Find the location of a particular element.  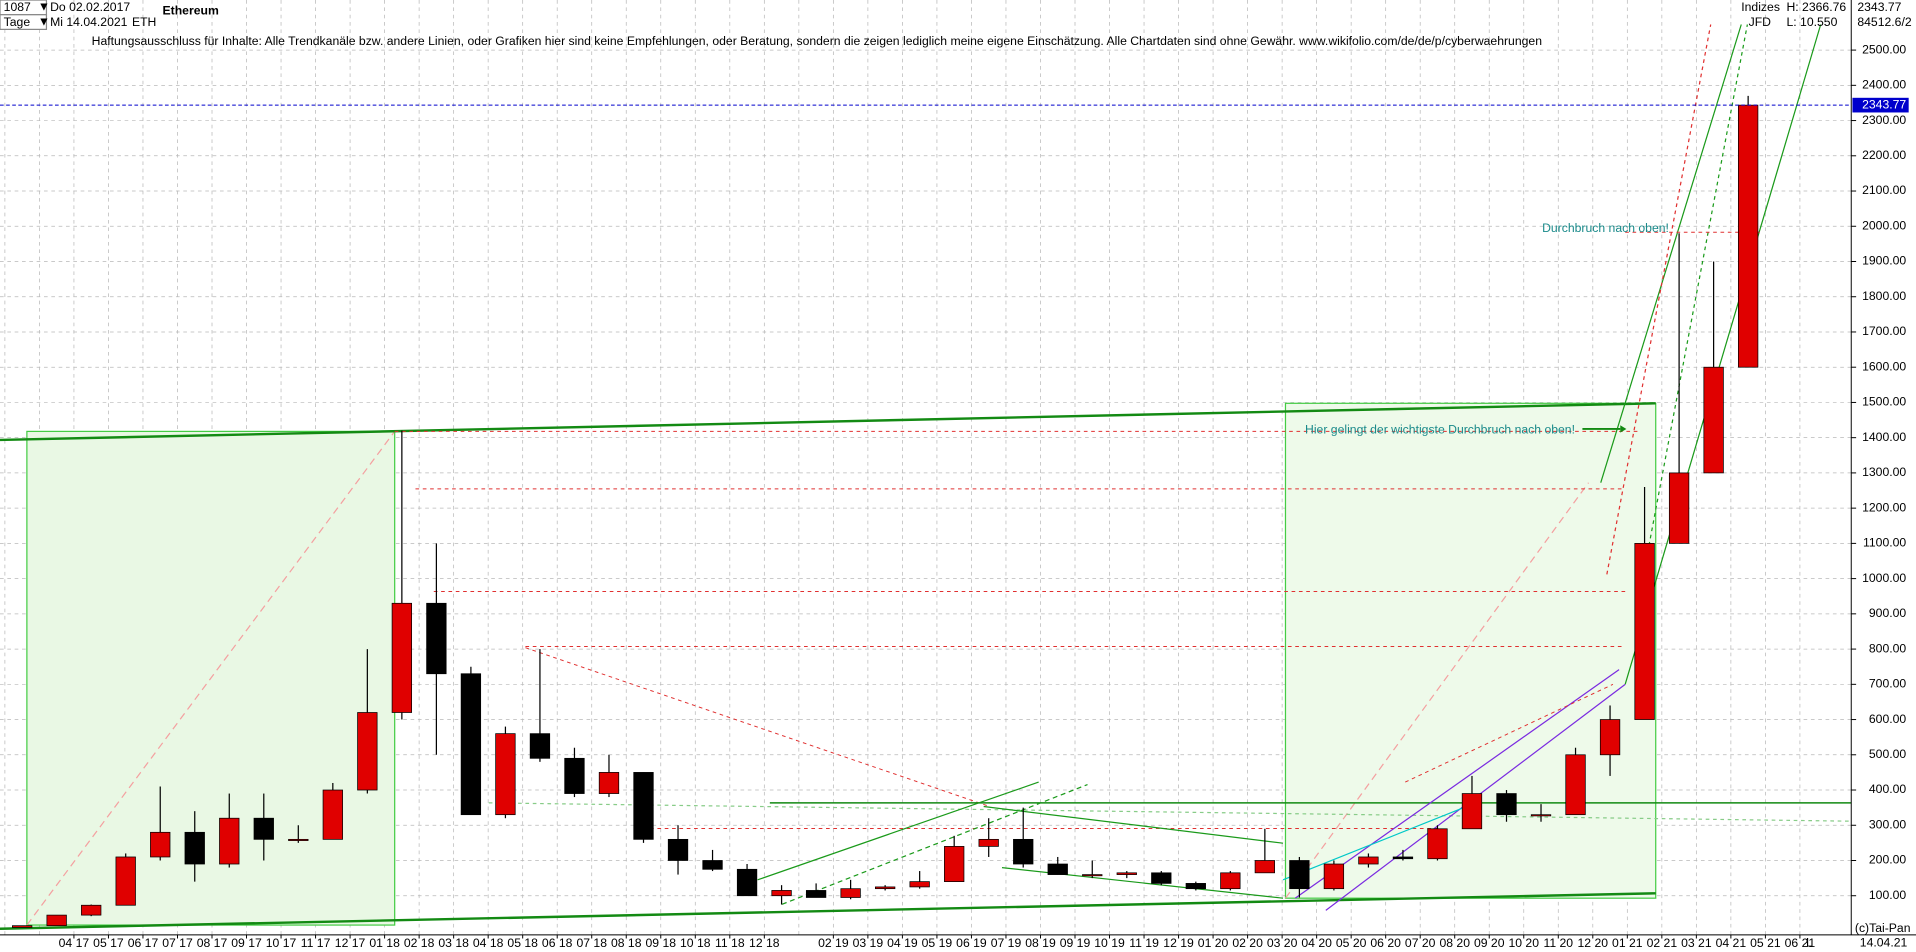

y-tick-label: 1700.00 is located at coordinates (1884, 331).